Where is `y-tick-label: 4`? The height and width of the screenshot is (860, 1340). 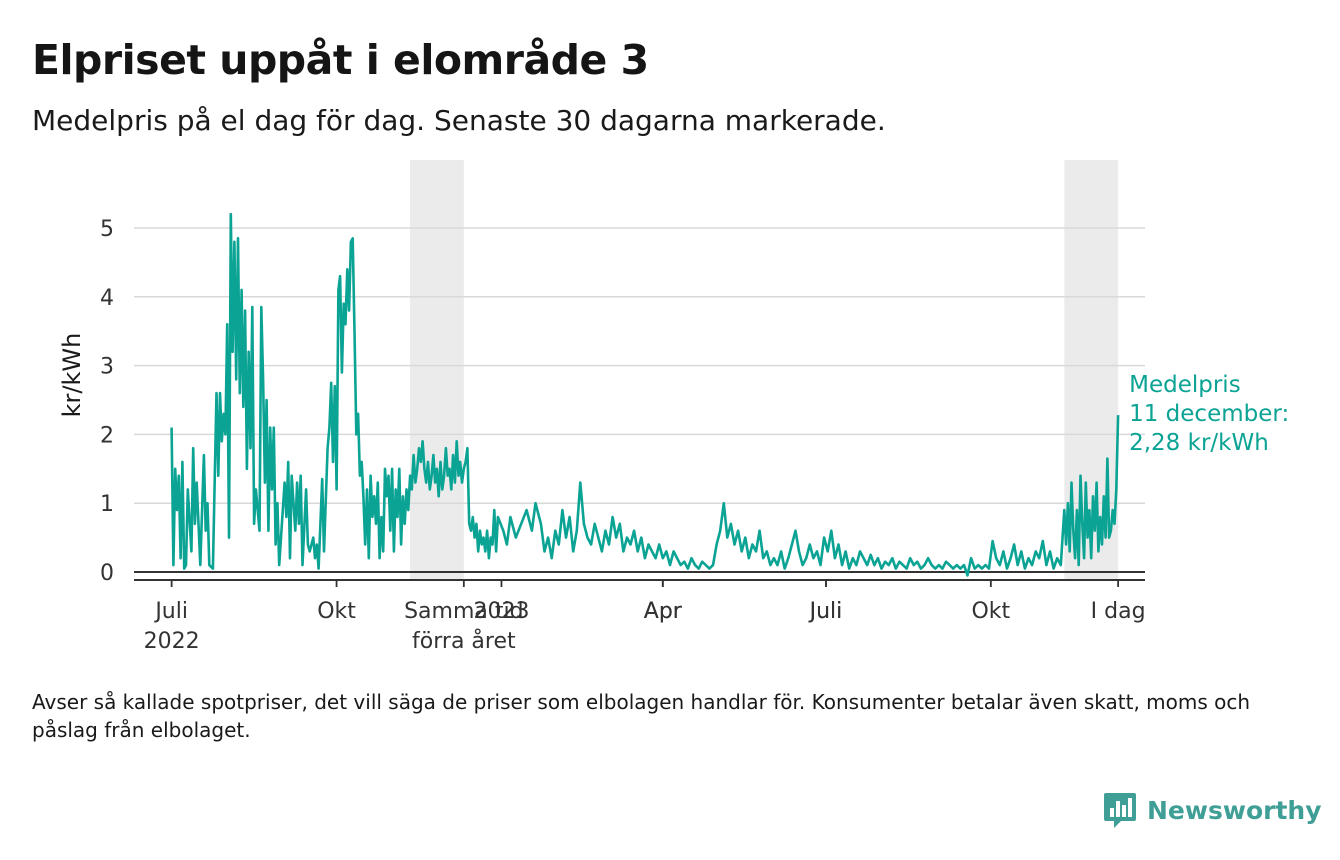 y-tick-label: 4 is located at coordinates (107, 298).